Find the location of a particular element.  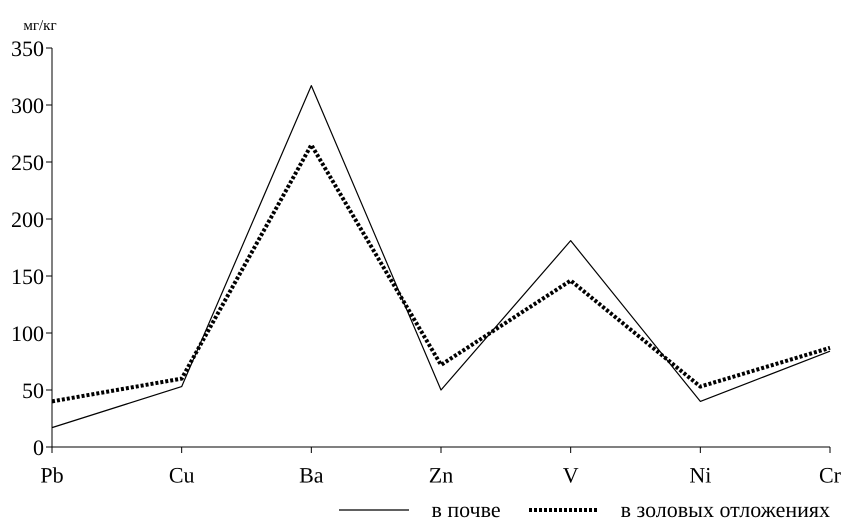

x-tick-label: Ni is located at coordinates (700, 475).